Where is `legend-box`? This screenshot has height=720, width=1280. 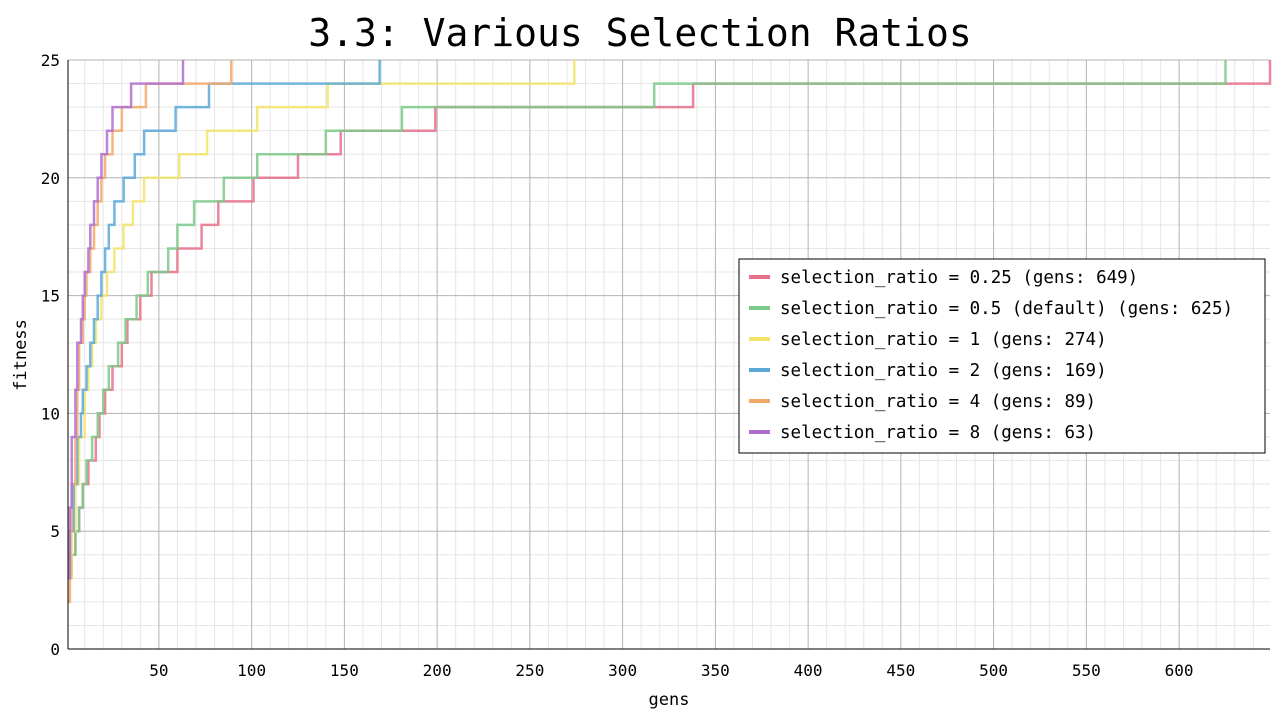
legend-box is located at coordinates (1002, 356).